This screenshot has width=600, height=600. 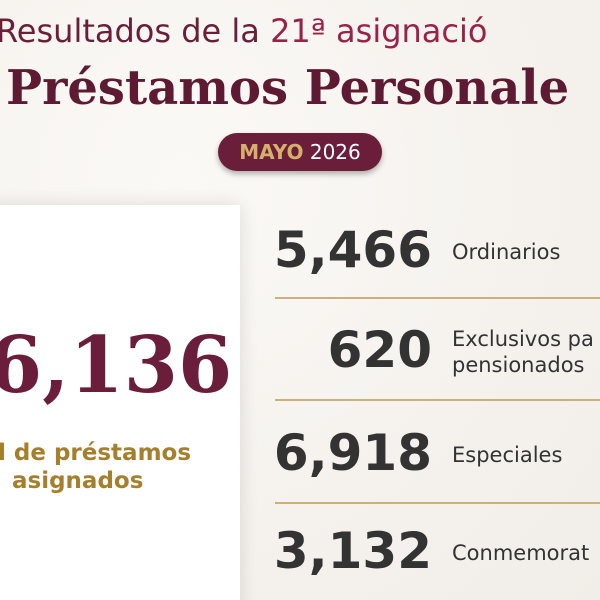 What do you see at coordinates (288, 88) in the screenshot?
I see `subtitle: Préstamos Personale` at bounding box center [288, 88].